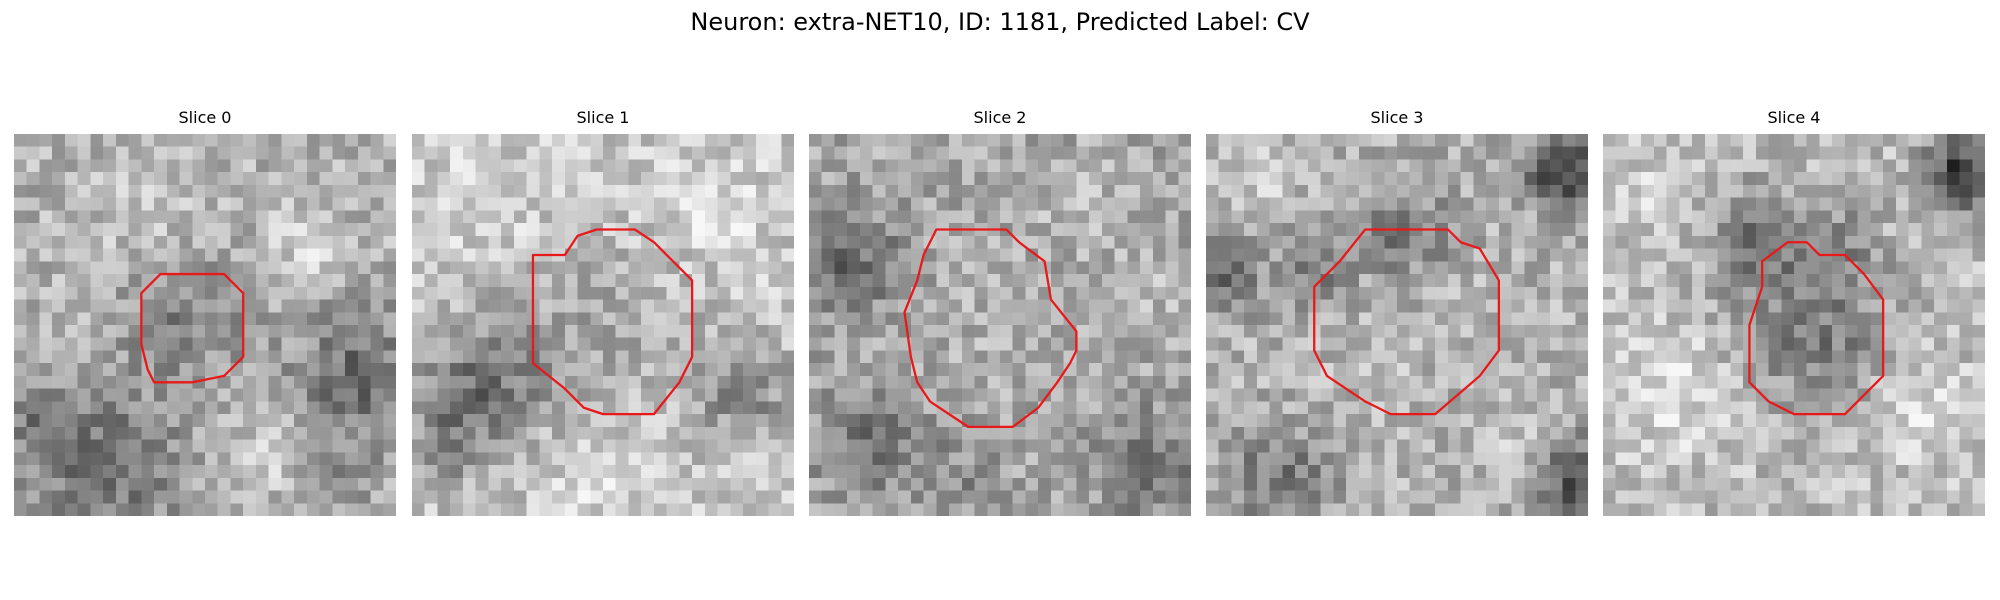  Describe the element at coordinates (1397, 117) in the screenshot. I see `slice-title: Slice 3` at that location.